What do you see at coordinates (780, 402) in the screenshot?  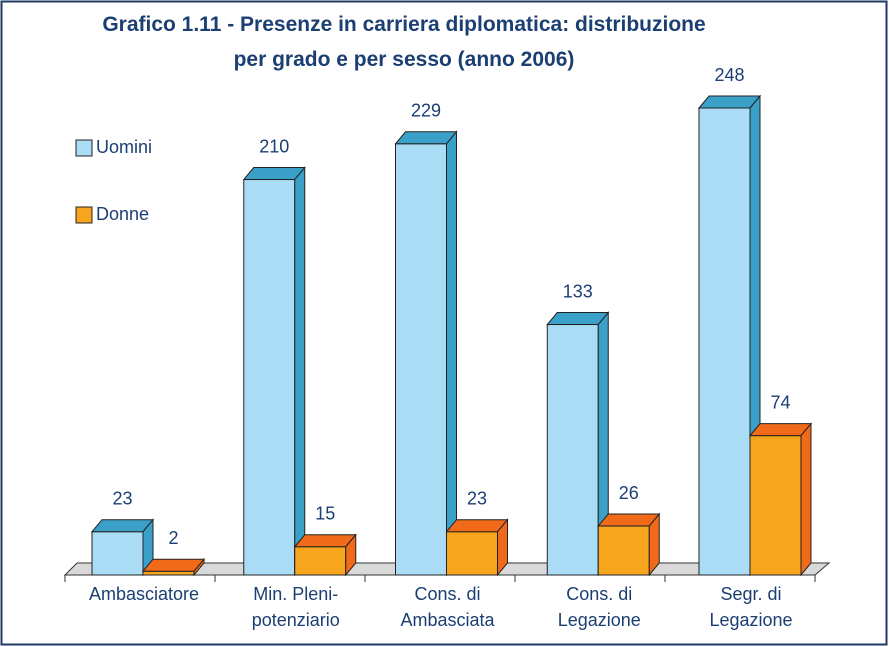 I see `value-label: 74` at bounding box center [780, 402].